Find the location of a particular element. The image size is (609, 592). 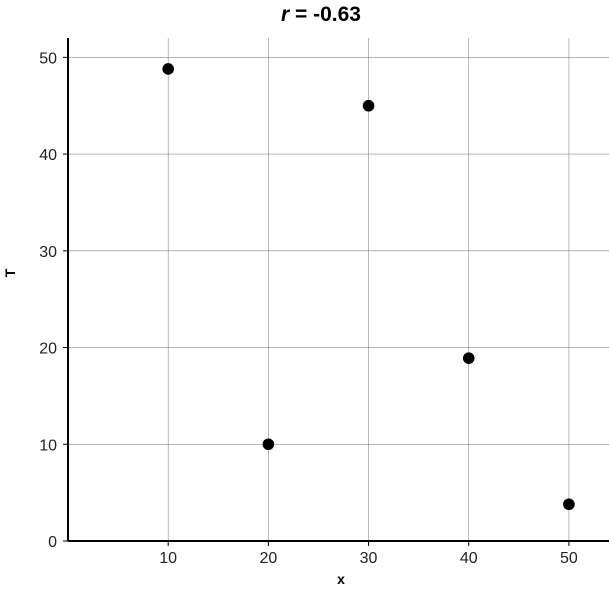

y-axis-label: T is located at coordinates (10, 272).